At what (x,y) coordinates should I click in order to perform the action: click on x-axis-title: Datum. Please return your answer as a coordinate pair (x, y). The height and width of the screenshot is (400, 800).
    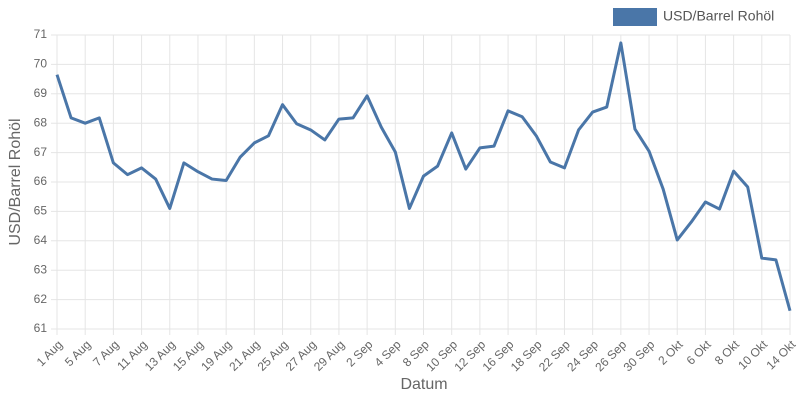
    Looking at the image, I should click on (423, 384).